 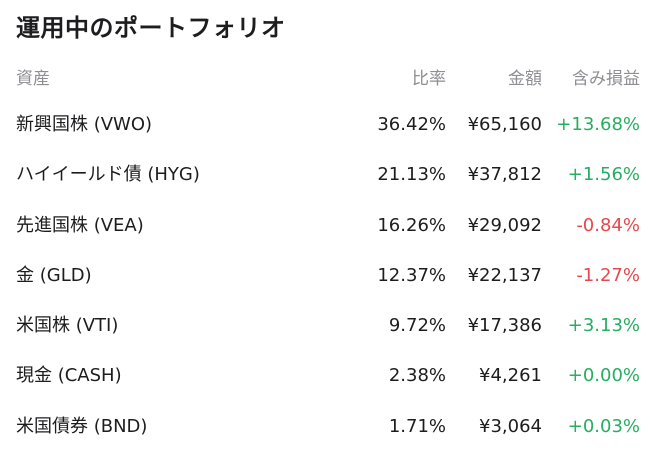 What do you see at coordinates (603, 175) in the screenshot?
I see `asset-pnl: +1.56%` at bounding box center [603, 175].